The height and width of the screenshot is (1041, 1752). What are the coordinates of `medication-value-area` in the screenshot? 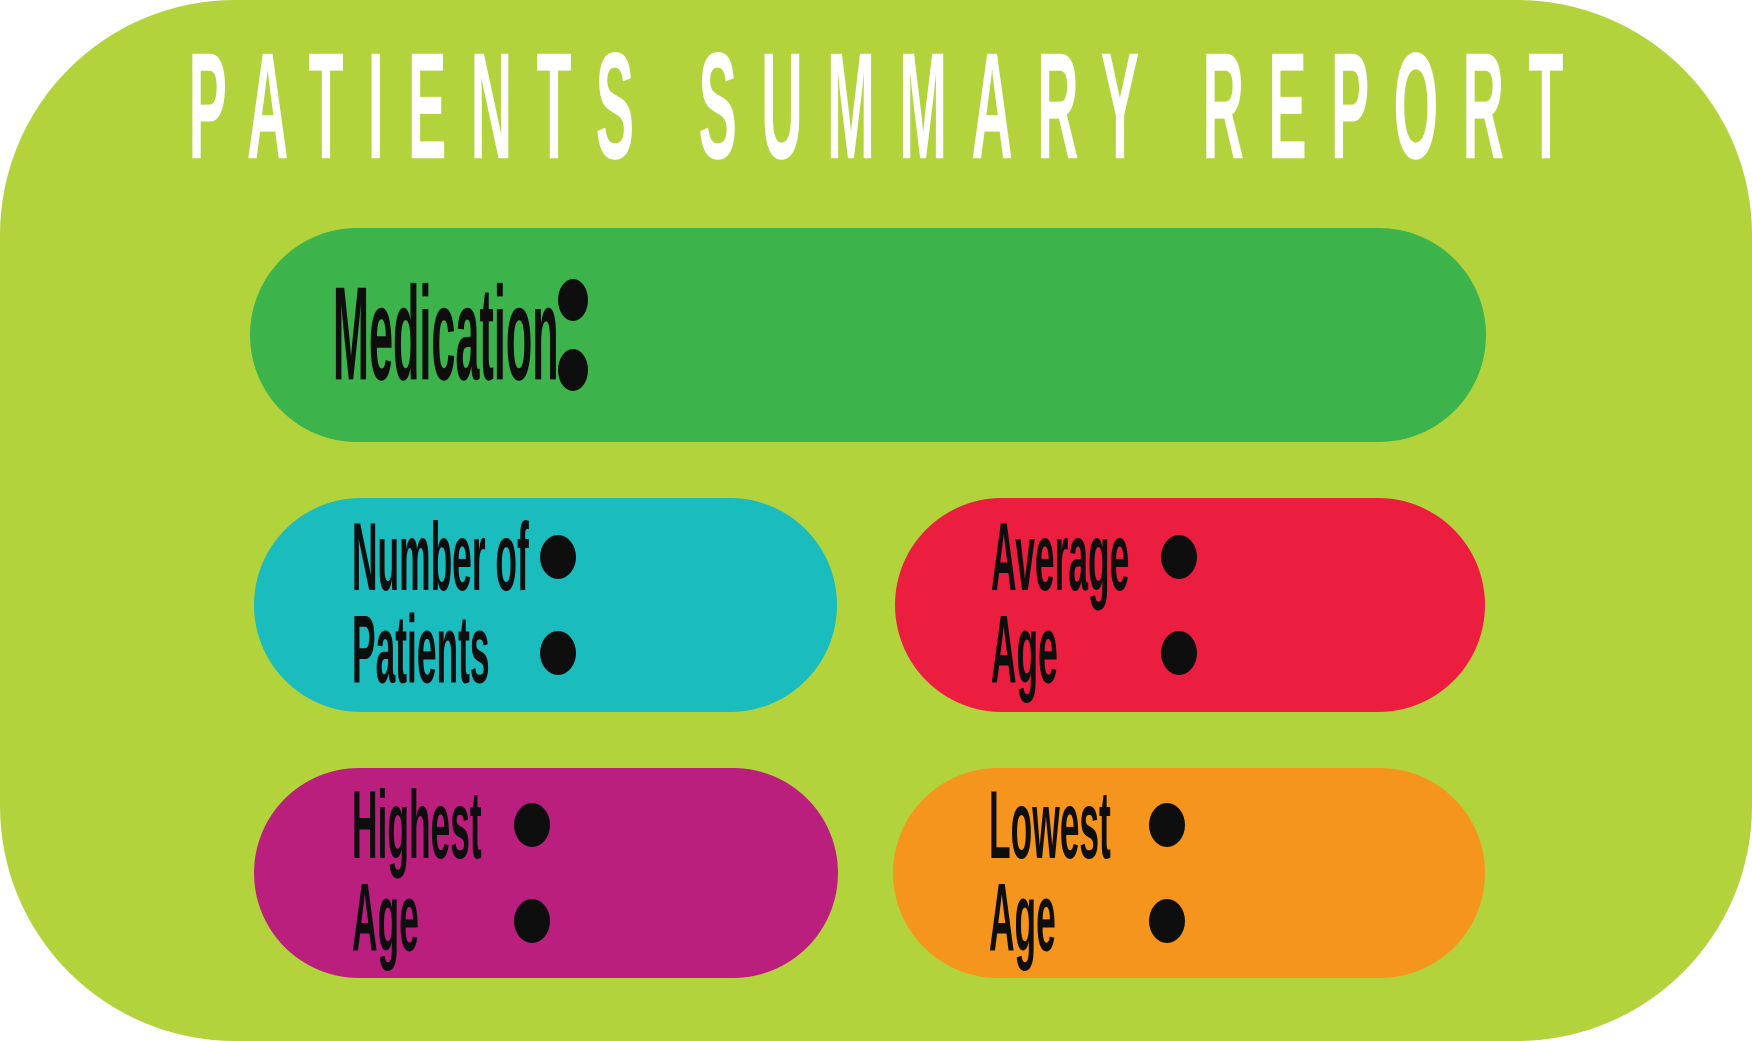 It's located at (1037, 335).